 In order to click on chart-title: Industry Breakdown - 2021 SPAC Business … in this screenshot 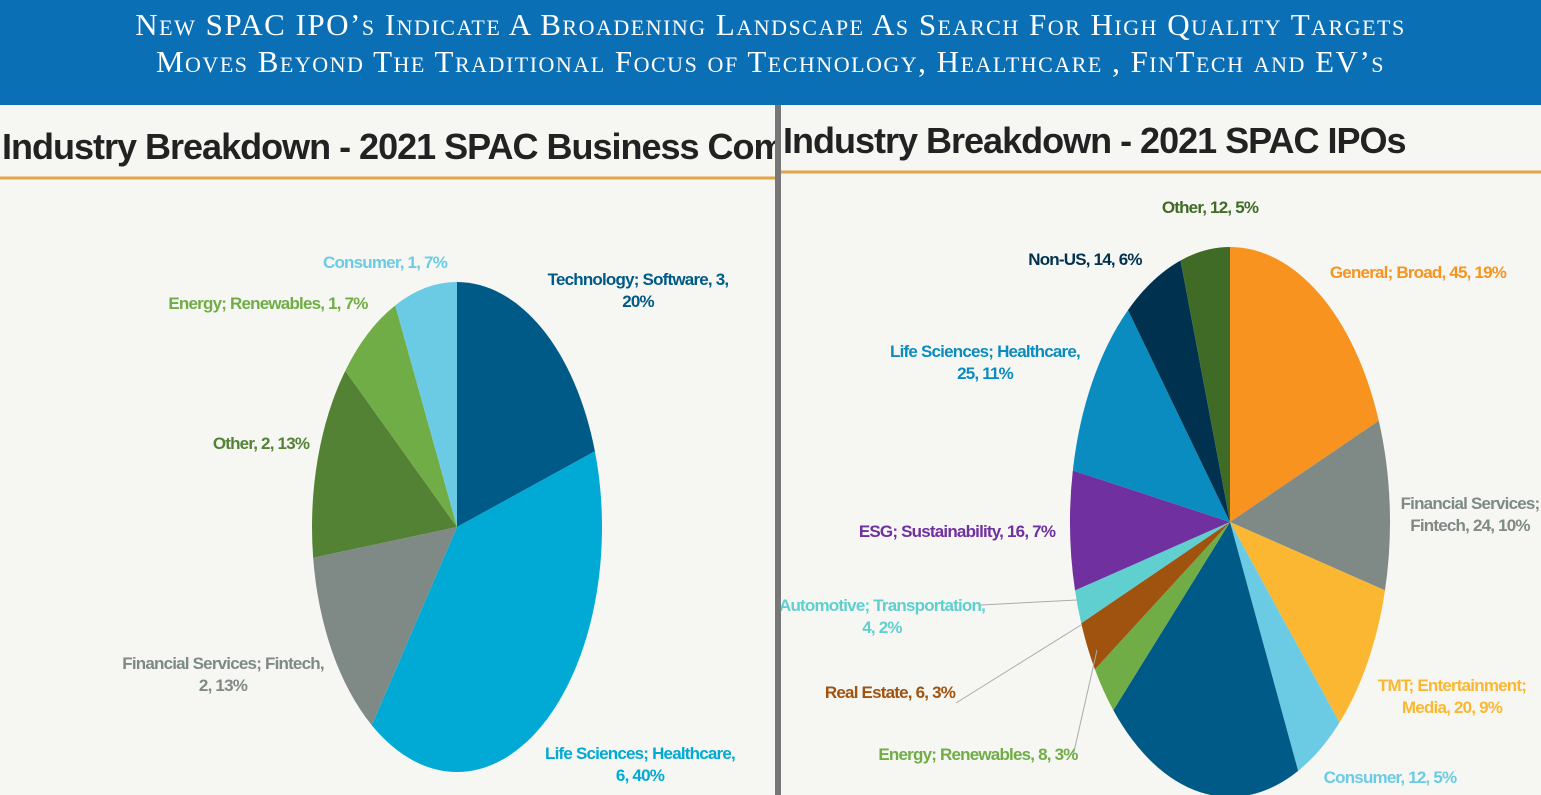, I will do `click(388, 146)`.